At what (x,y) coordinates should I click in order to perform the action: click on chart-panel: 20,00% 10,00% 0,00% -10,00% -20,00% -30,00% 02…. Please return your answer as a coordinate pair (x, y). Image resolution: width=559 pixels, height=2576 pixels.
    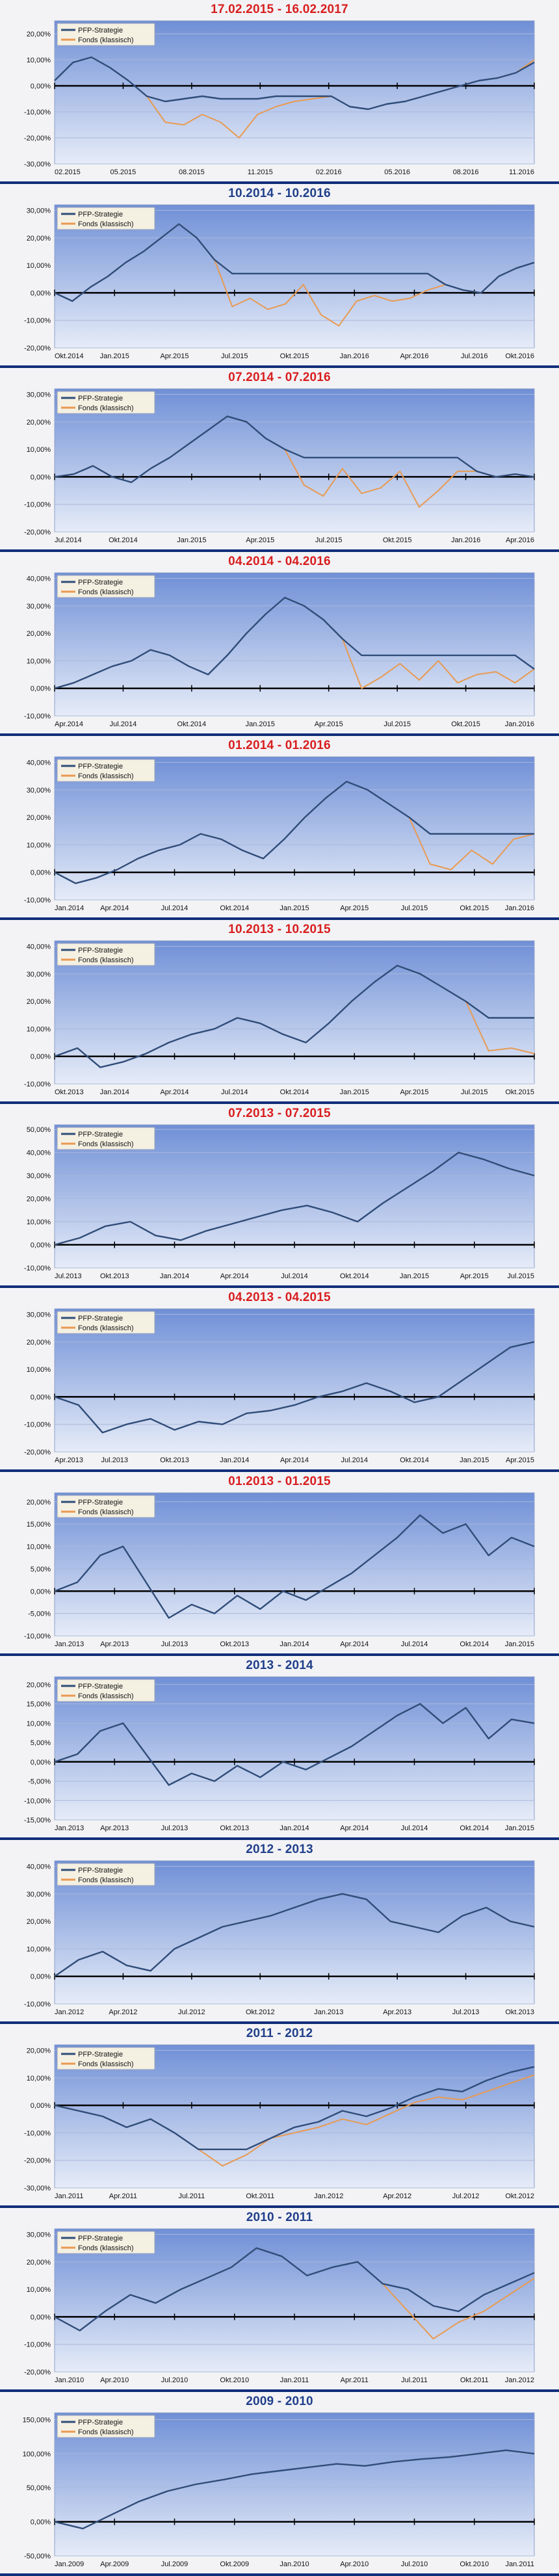
    Looking at the image, I should click on (279, 92).